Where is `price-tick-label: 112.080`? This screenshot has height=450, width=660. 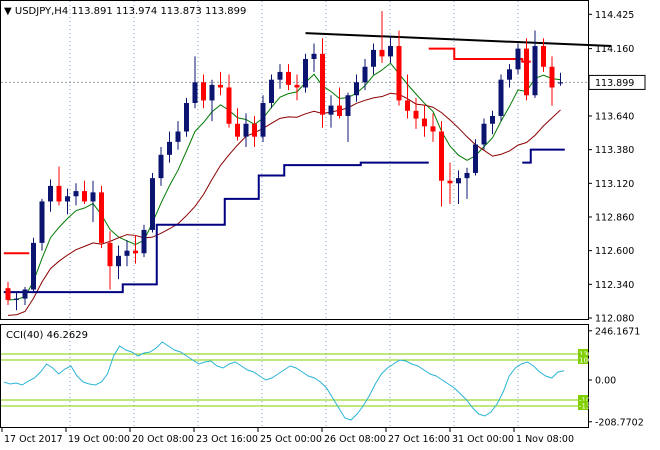
price-tick-label: 112.080 is located at coordinates (614, 319).